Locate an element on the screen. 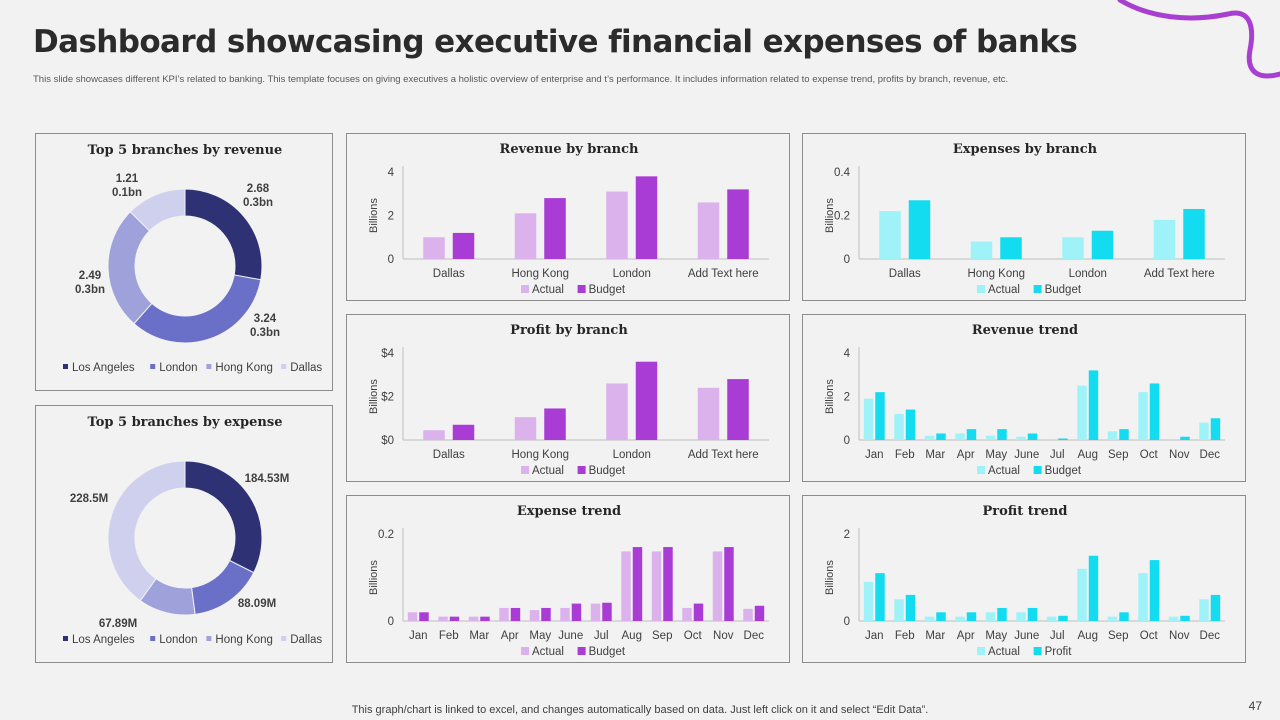 The width and height of the screenshot is (1280, 720). expense-donut-slice-dallas is located at coordinates (146, 531).